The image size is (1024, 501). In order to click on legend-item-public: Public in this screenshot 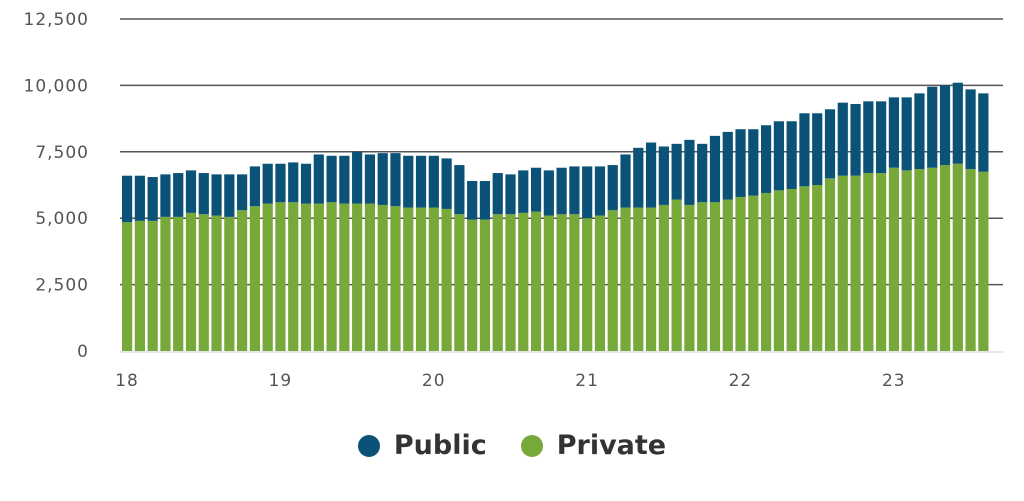, I will do `click(422, 445)`.